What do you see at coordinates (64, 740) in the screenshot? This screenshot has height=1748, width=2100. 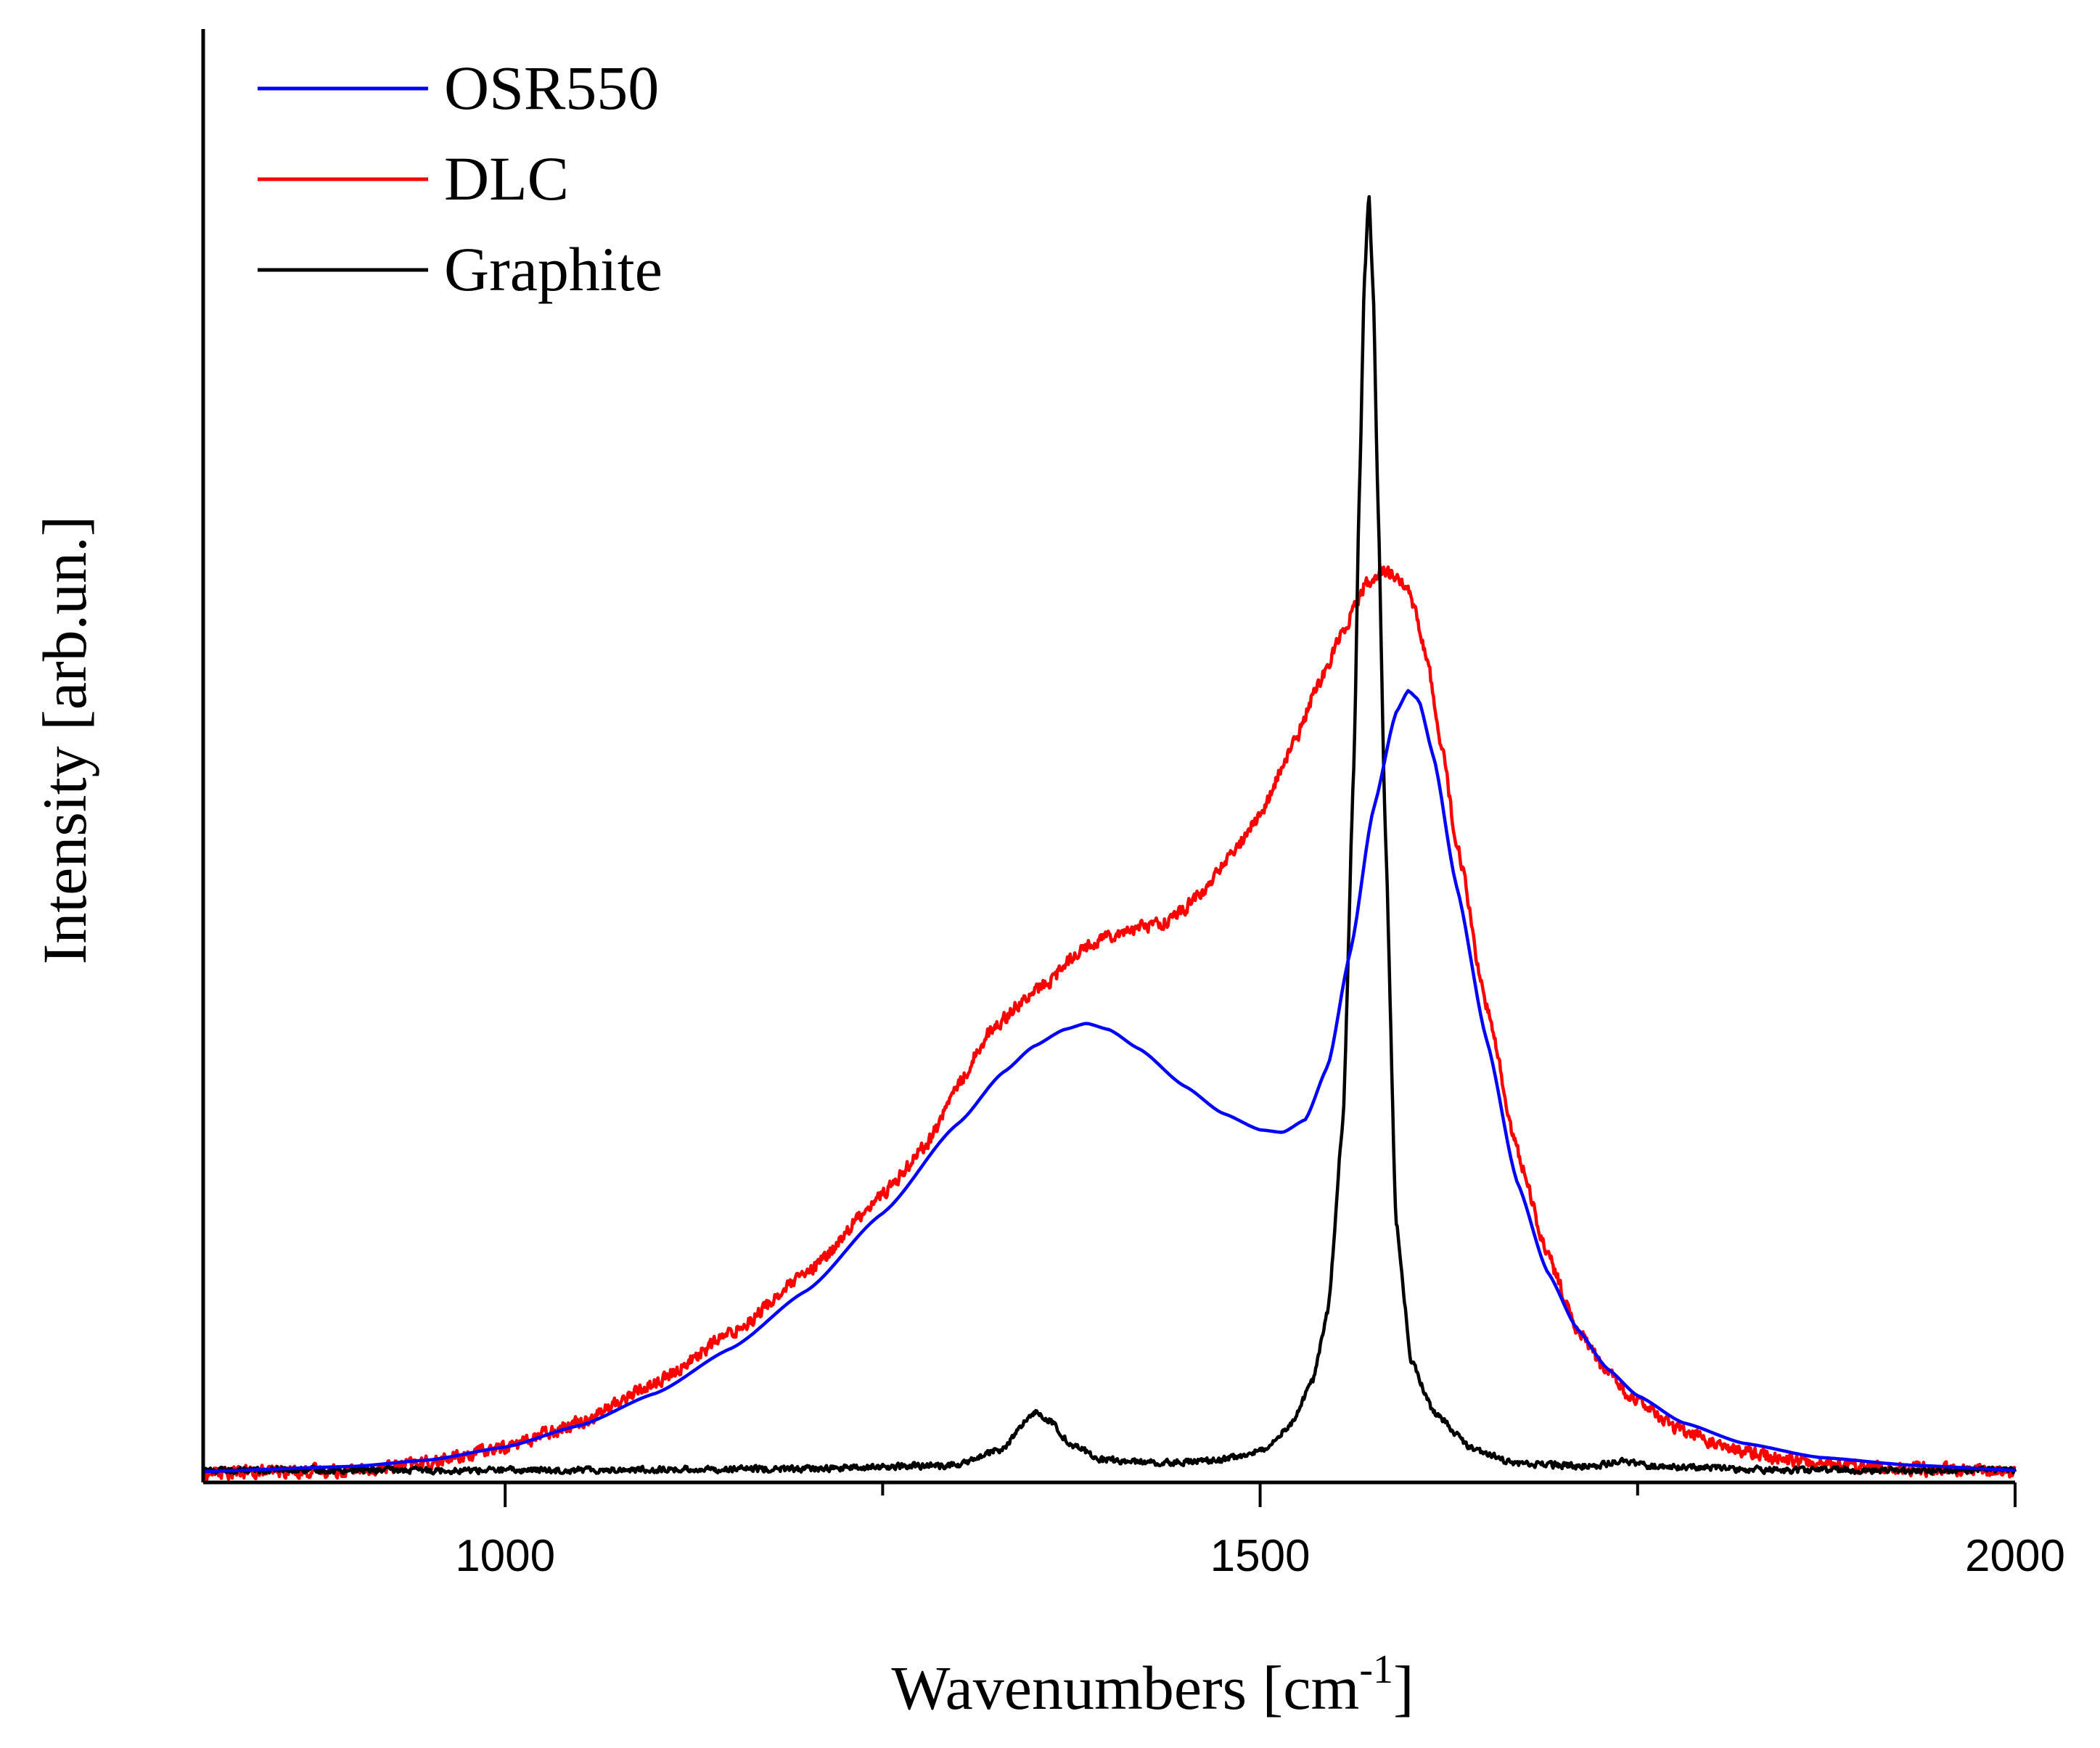 I see `y-axis-title: Intensity [arb.un.]` at bounding box center [64, 740].